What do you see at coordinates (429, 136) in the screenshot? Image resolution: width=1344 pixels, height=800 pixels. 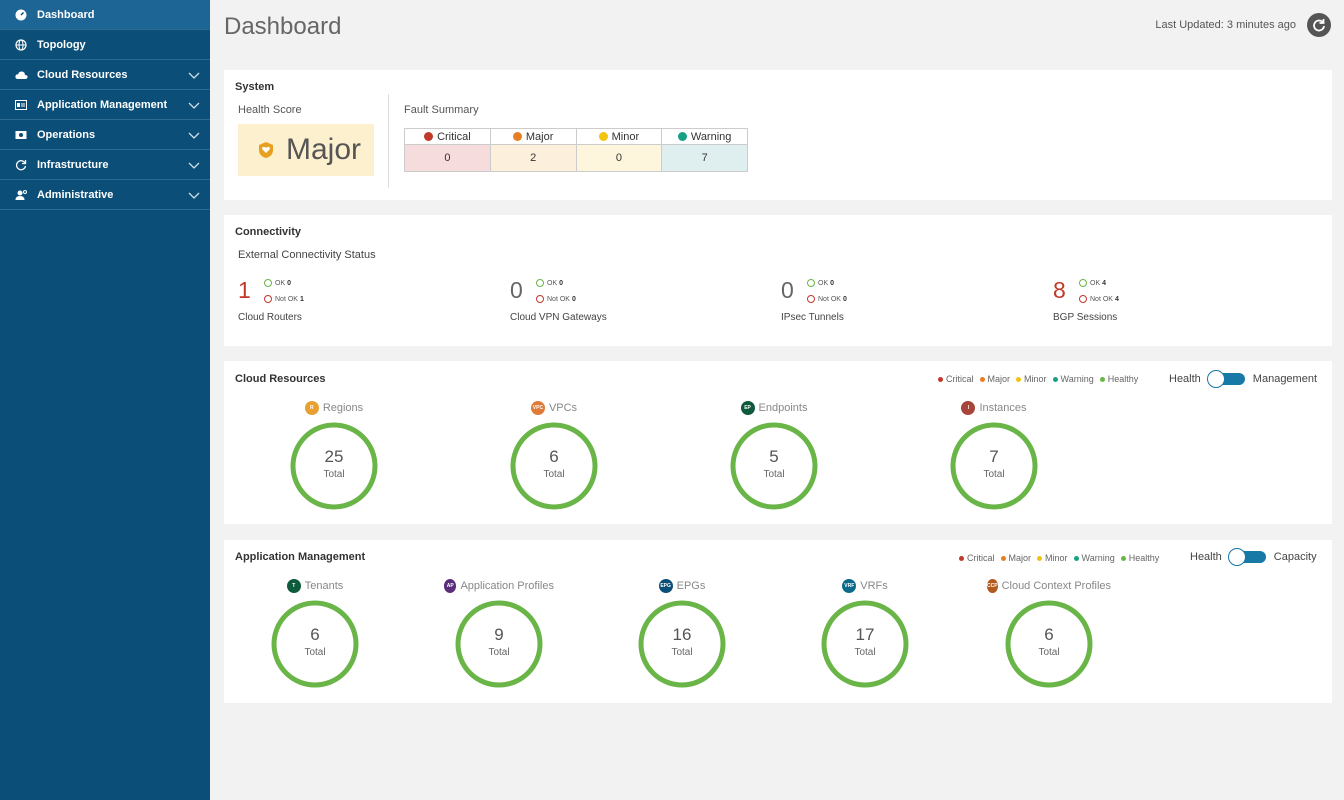 I see `critical-icon` at bounding box center [429, 136].